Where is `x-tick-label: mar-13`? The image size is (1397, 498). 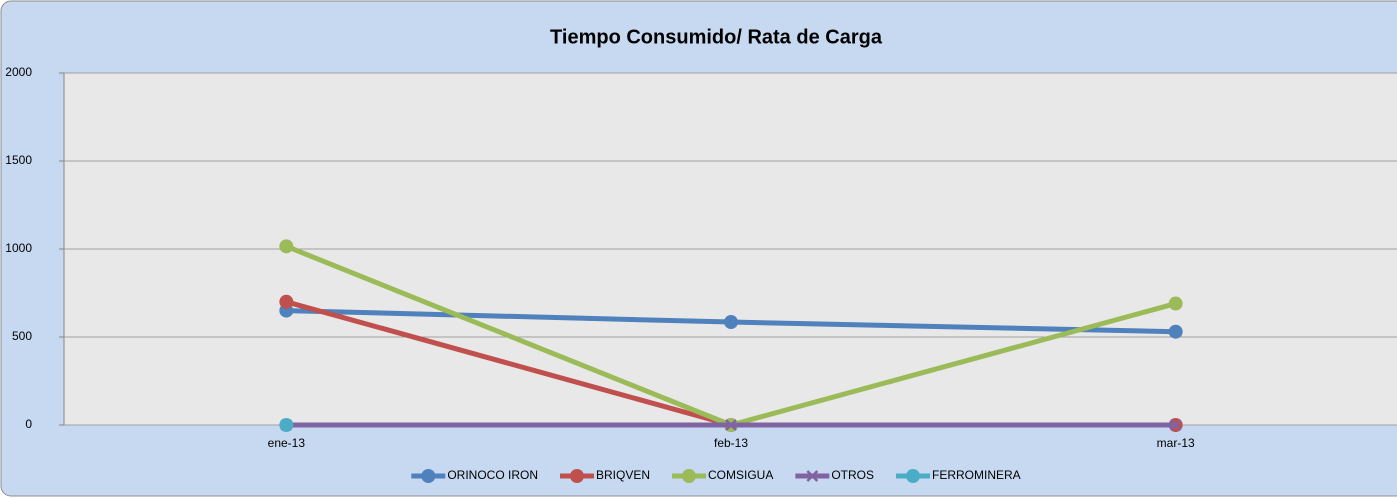
x-tick-label: mar-13 is located at coordinates (1176, 443).